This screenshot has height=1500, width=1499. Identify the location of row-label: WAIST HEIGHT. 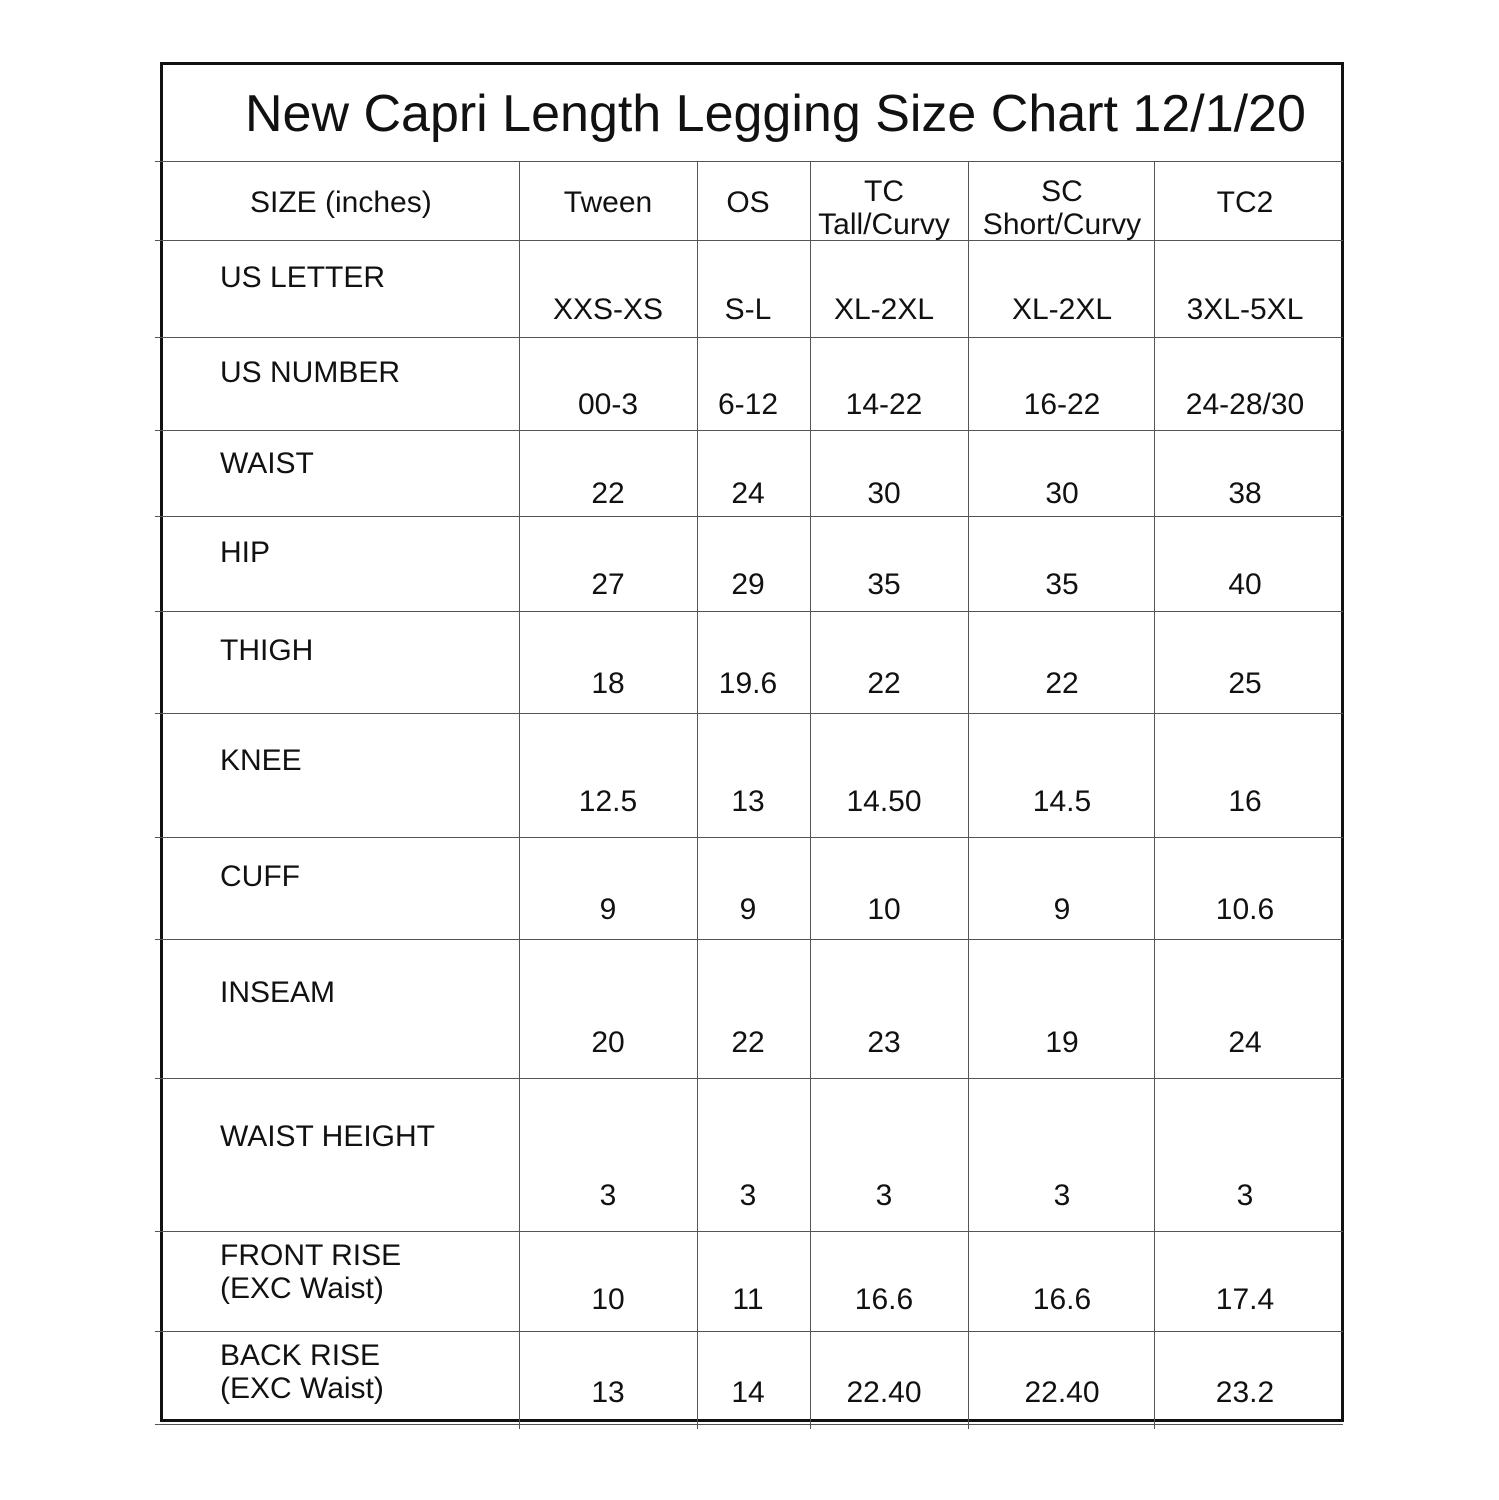
(328, 1137).